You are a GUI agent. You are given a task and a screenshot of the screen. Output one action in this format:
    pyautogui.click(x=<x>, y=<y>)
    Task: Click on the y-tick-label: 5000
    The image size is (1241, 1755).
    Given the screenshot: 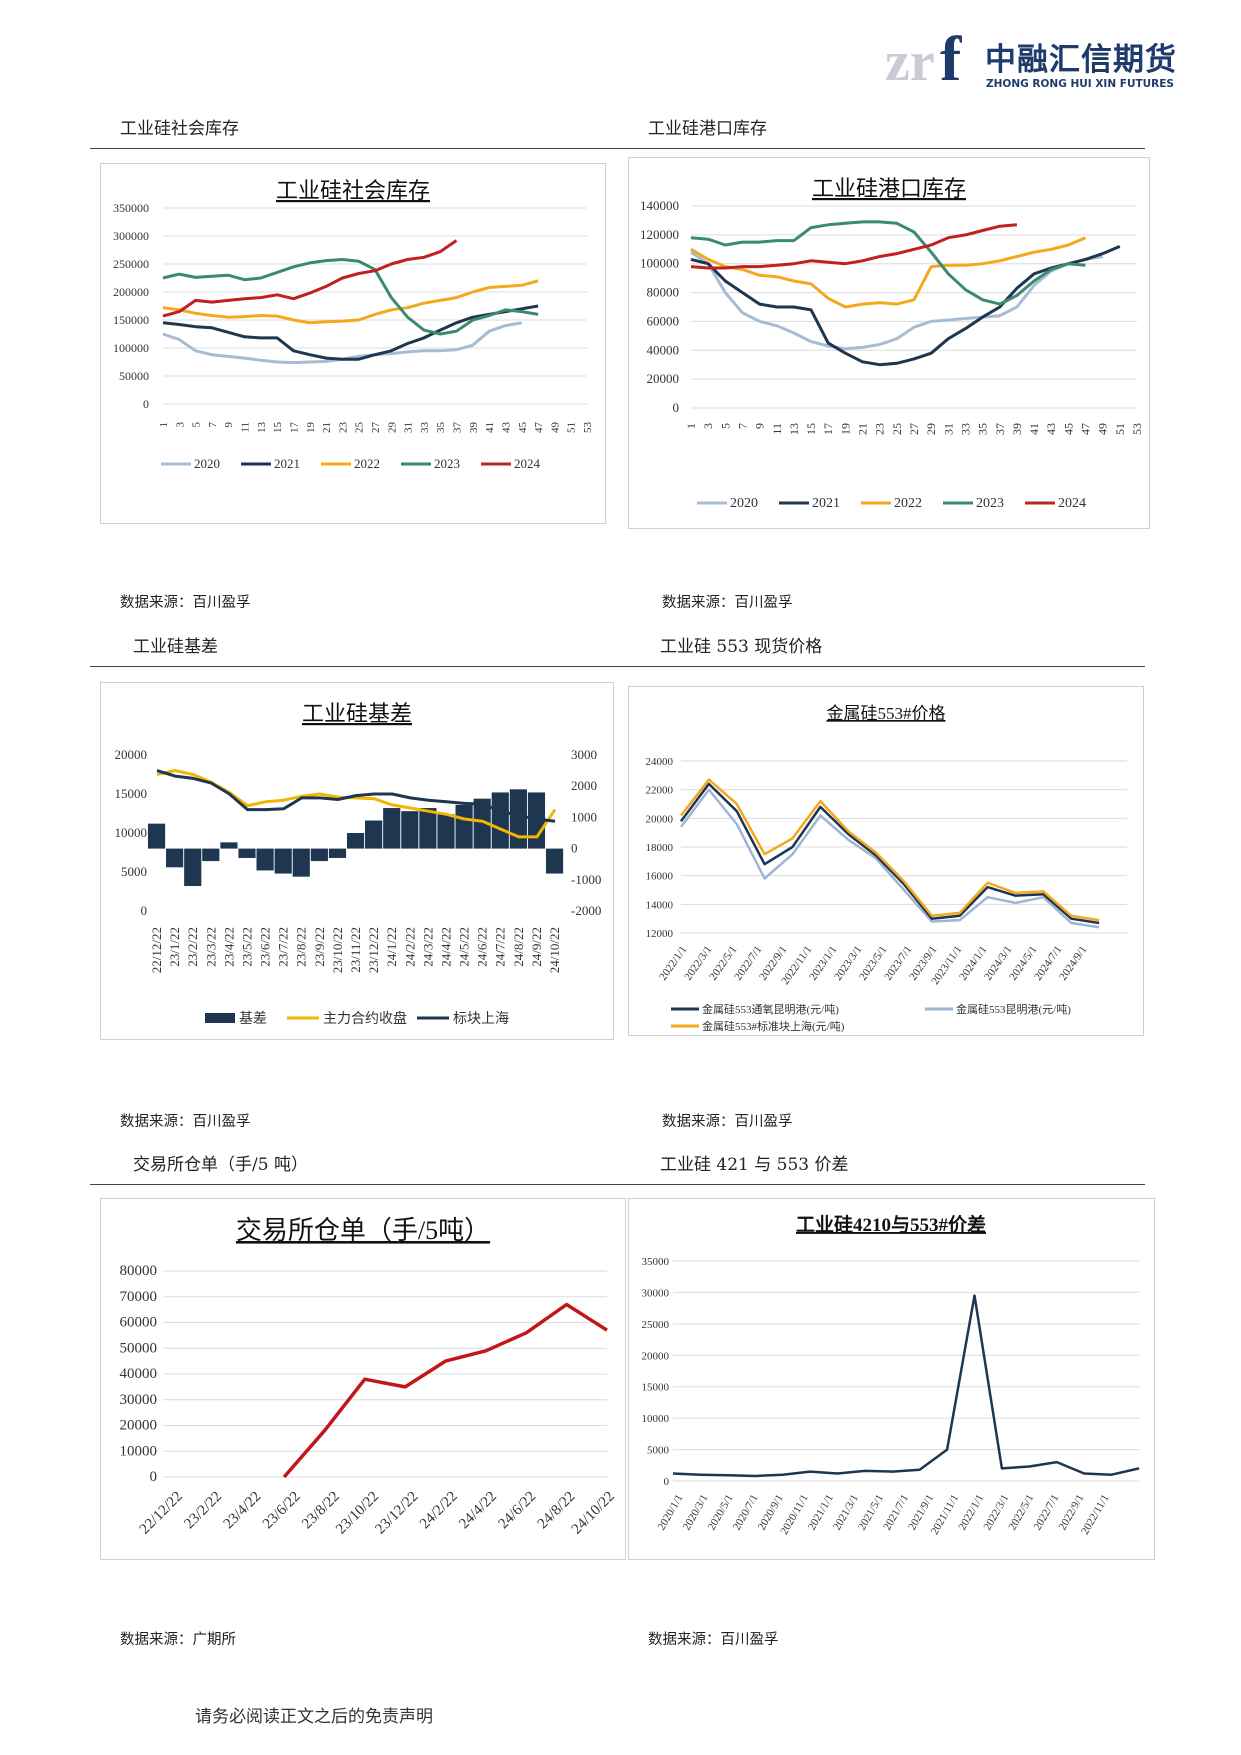 What is the action you would take?
    pyautogui.click(x=658, y=1451)
    